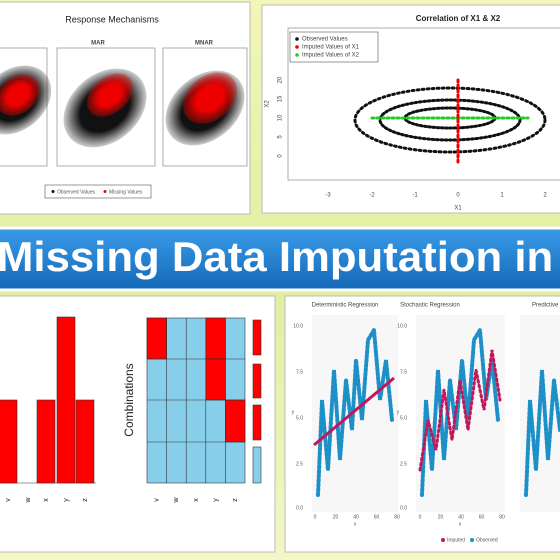  What do you see at coordinates (281, 137) in the screenshot?
I see `y-tick-label: 5` at bounding box center [281, 137].